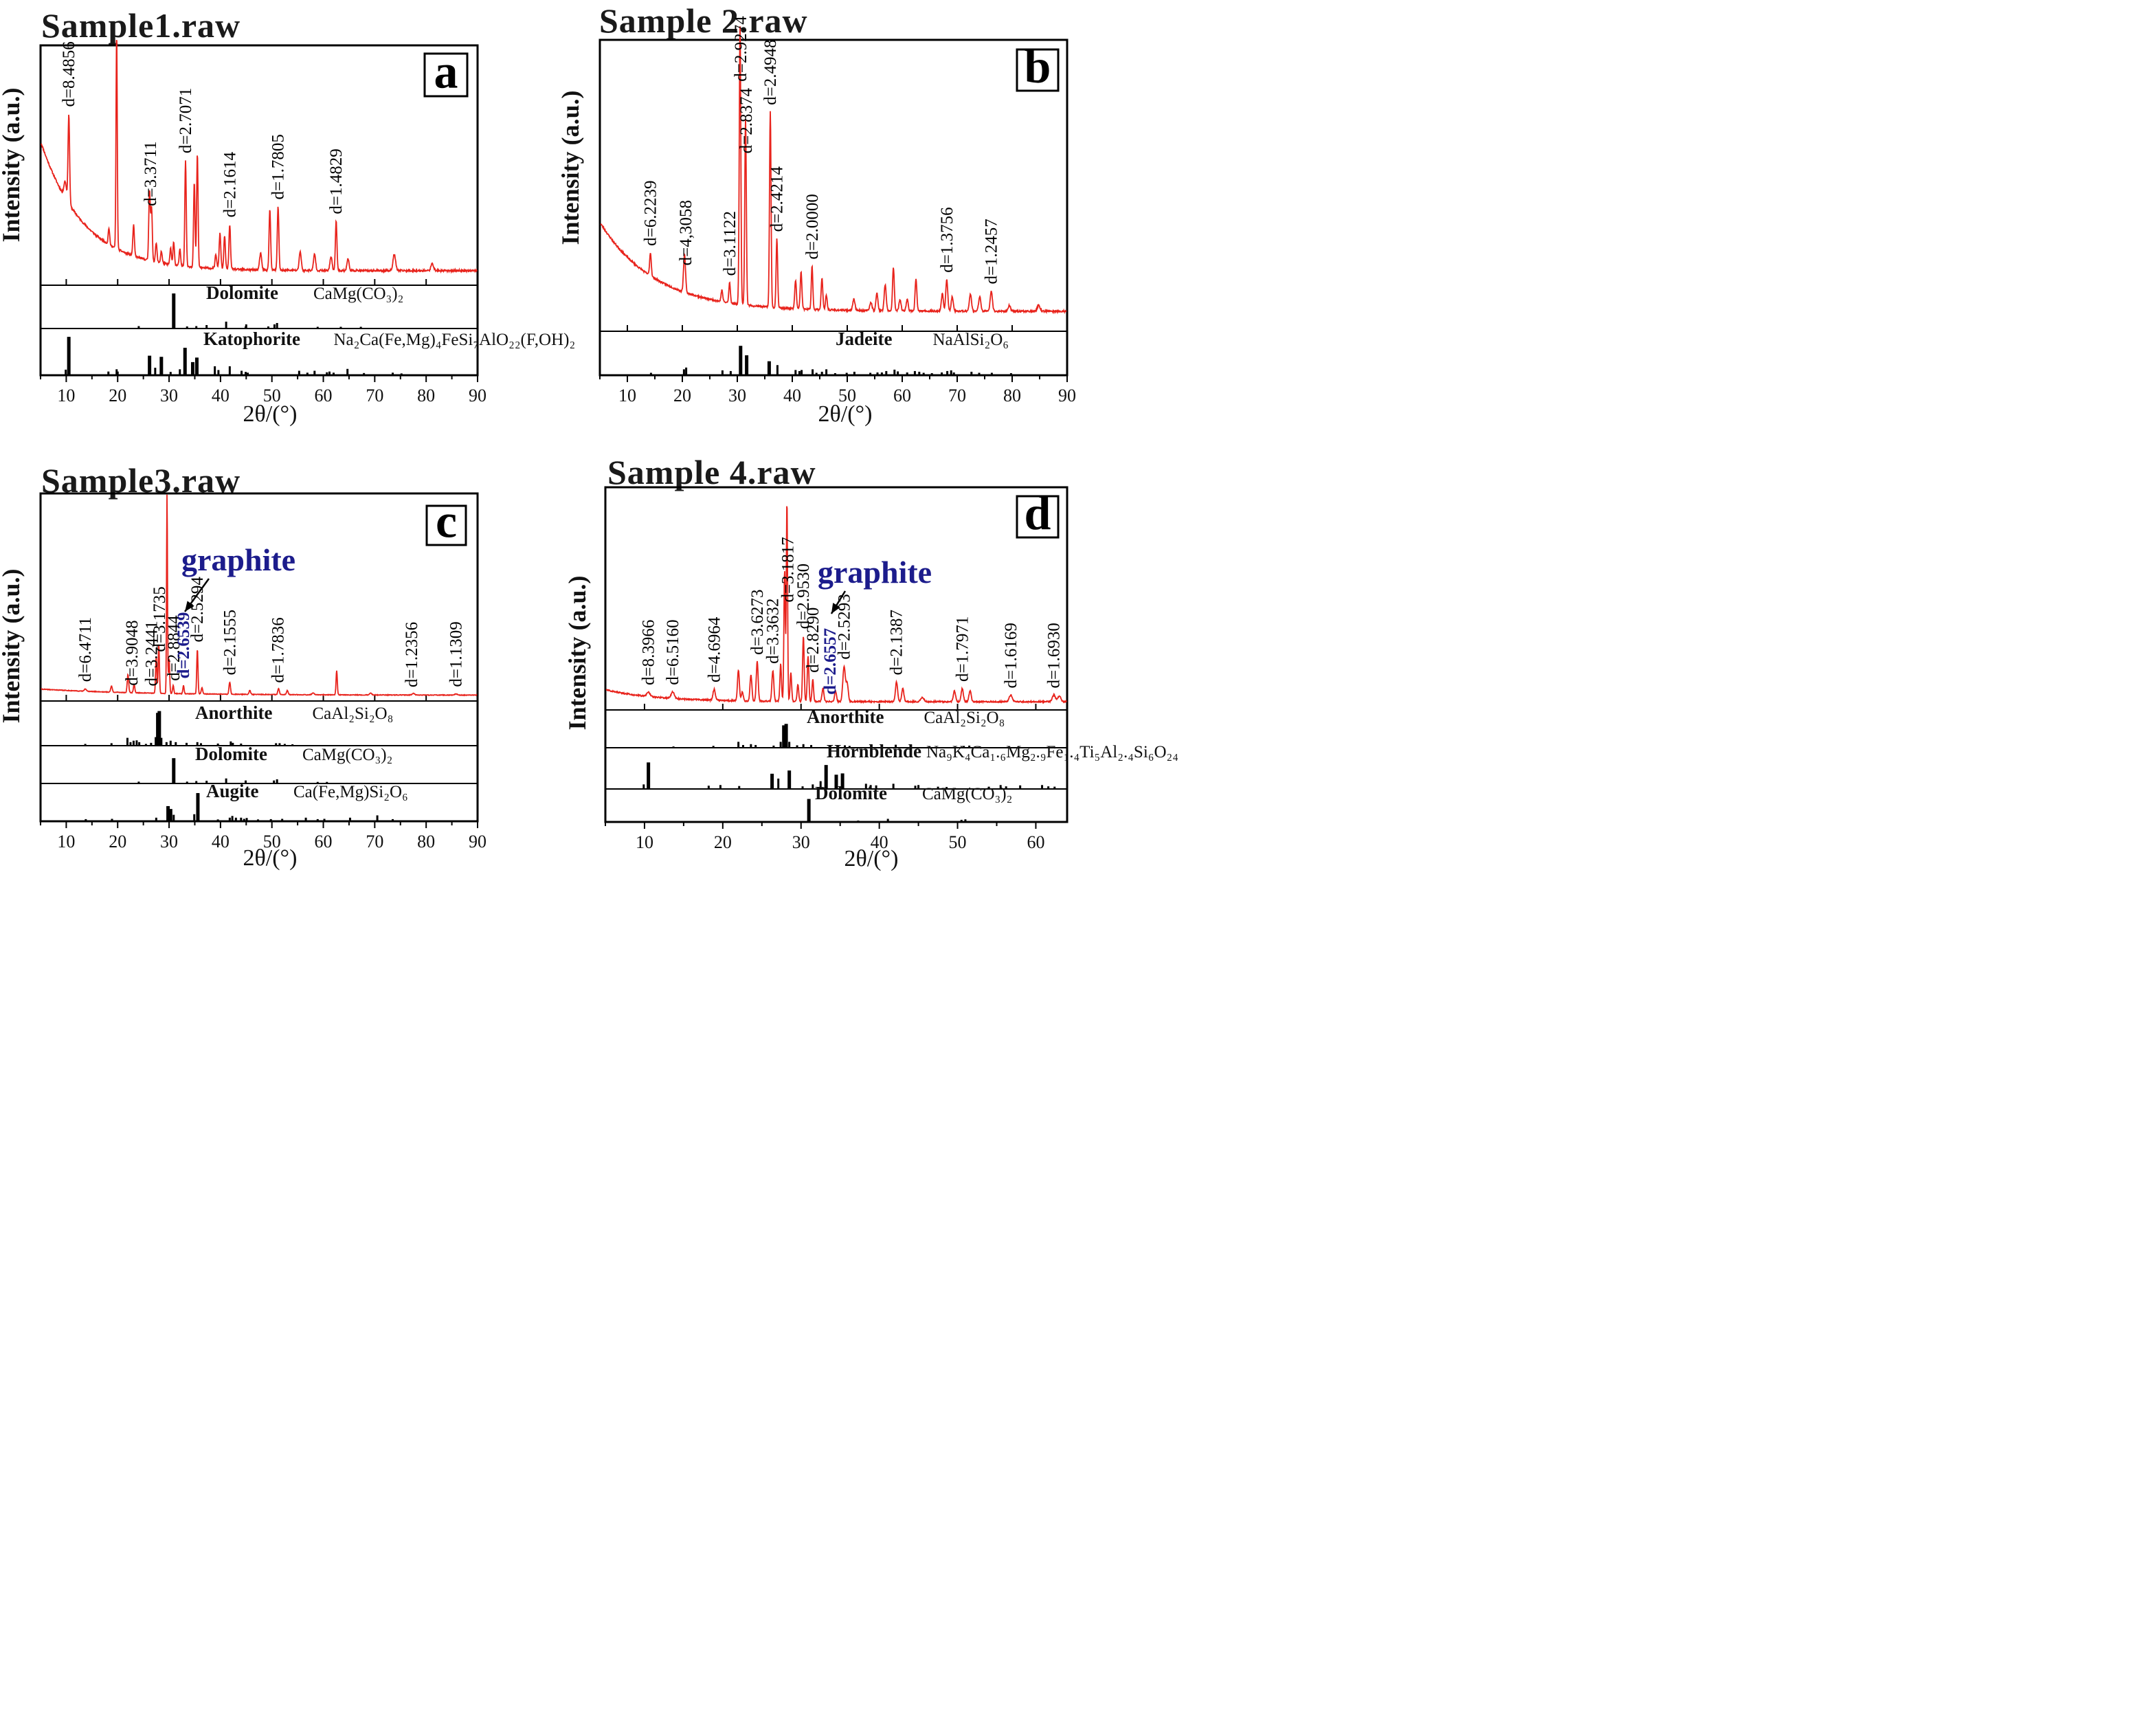 The width and height of the screenshot is (2148, 1736). I want to click on d-spacing-label: d=4,3058, so click(686, 232).